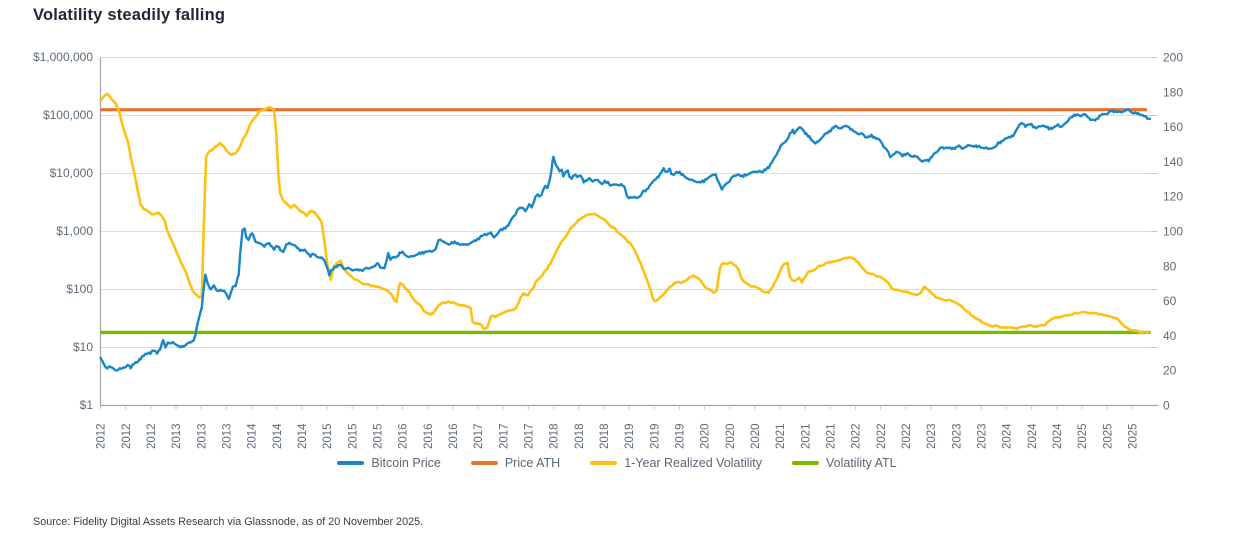  I want to click on legend-label: Price ATH, so click(532, 463).